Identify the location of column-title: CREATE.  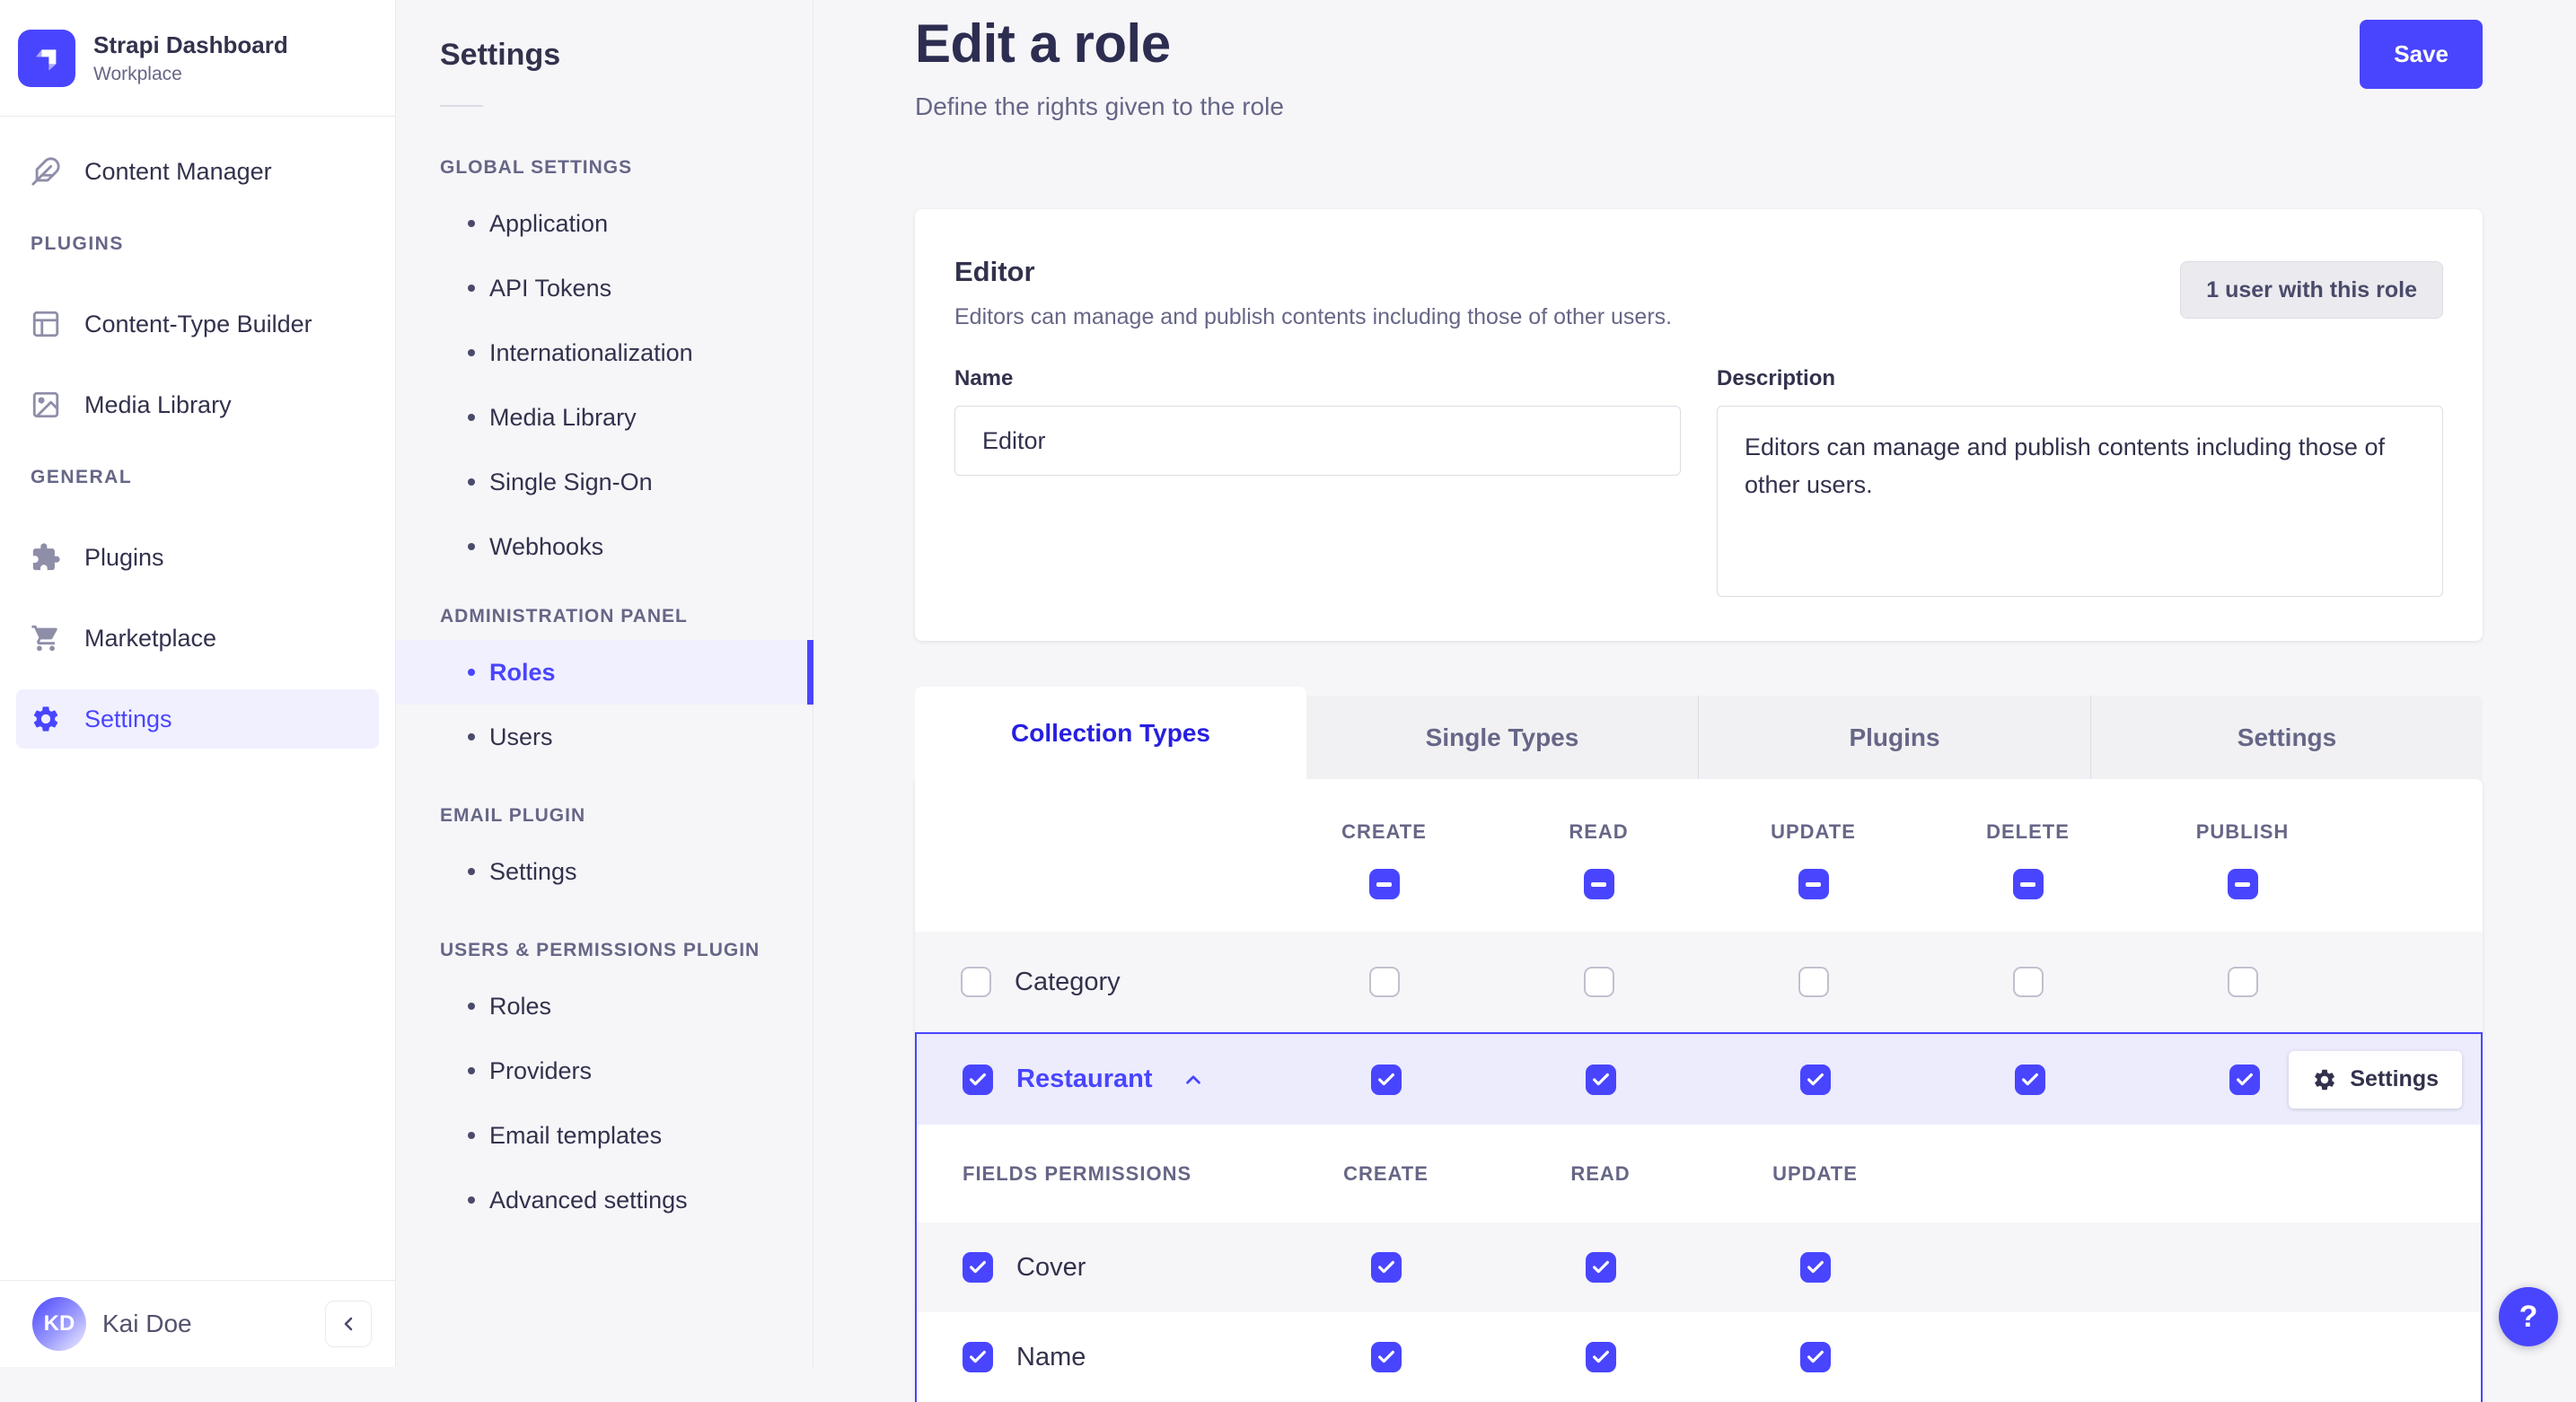
(1384, 832).